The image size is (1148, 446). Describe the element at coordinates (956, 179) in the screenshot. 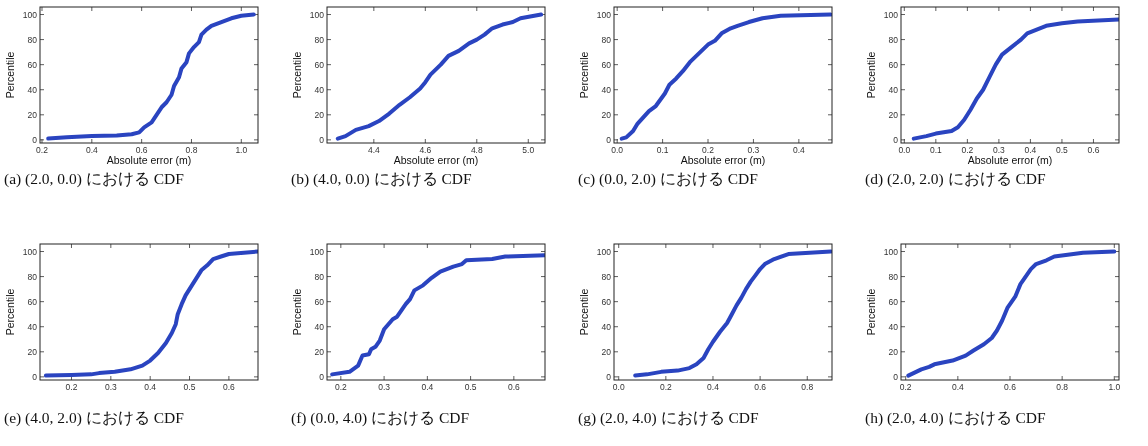

I see `text: (d) (2.0, 2.0) における CDF` at that location.